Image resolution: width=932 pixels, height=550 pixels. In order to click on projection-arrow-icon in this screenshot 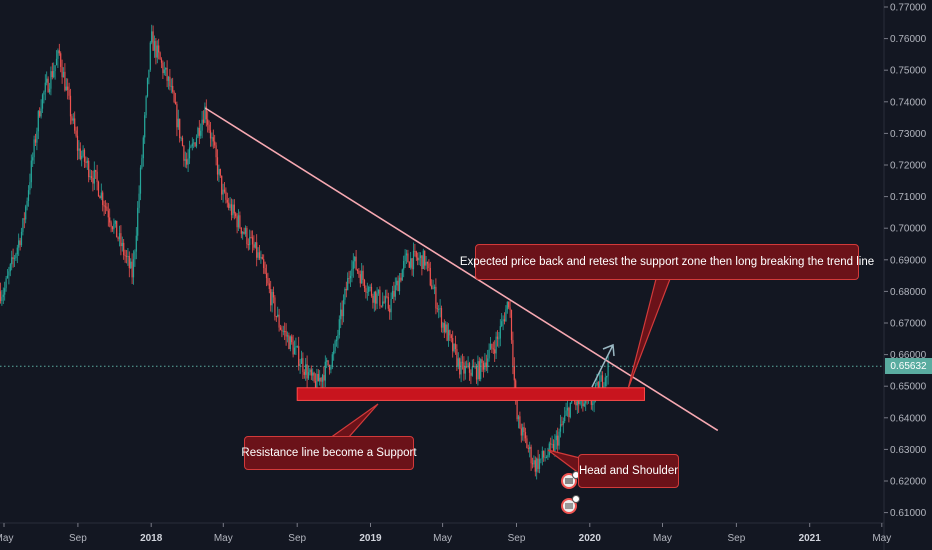, I will do `click(603, 365)`.